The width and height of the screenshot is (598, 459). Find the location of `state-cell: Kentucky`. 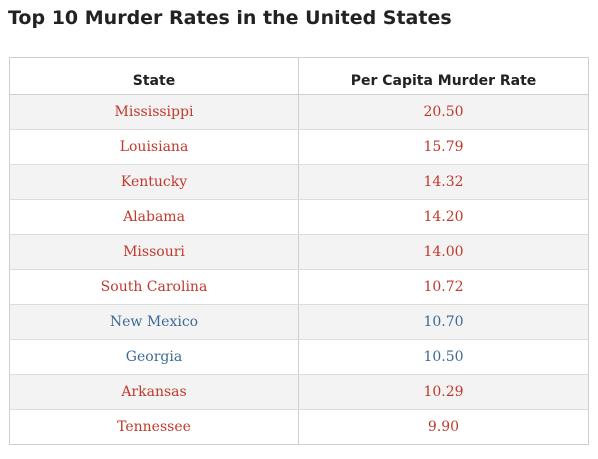

state-cell: Kentucky is located at coordinates (154, 182).